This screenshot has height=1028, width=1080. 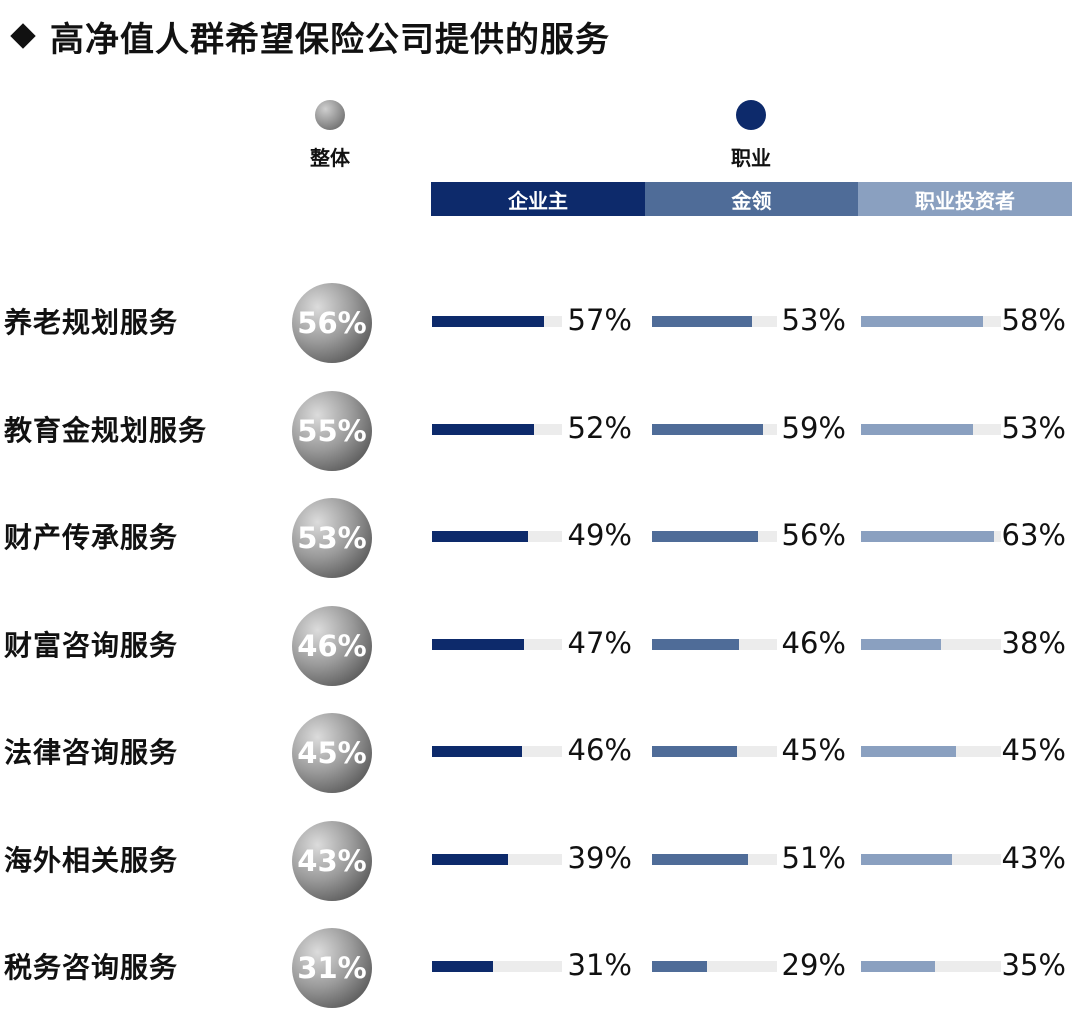 I want to click on bar-value-label: 29%, so click(x=813, y=965).